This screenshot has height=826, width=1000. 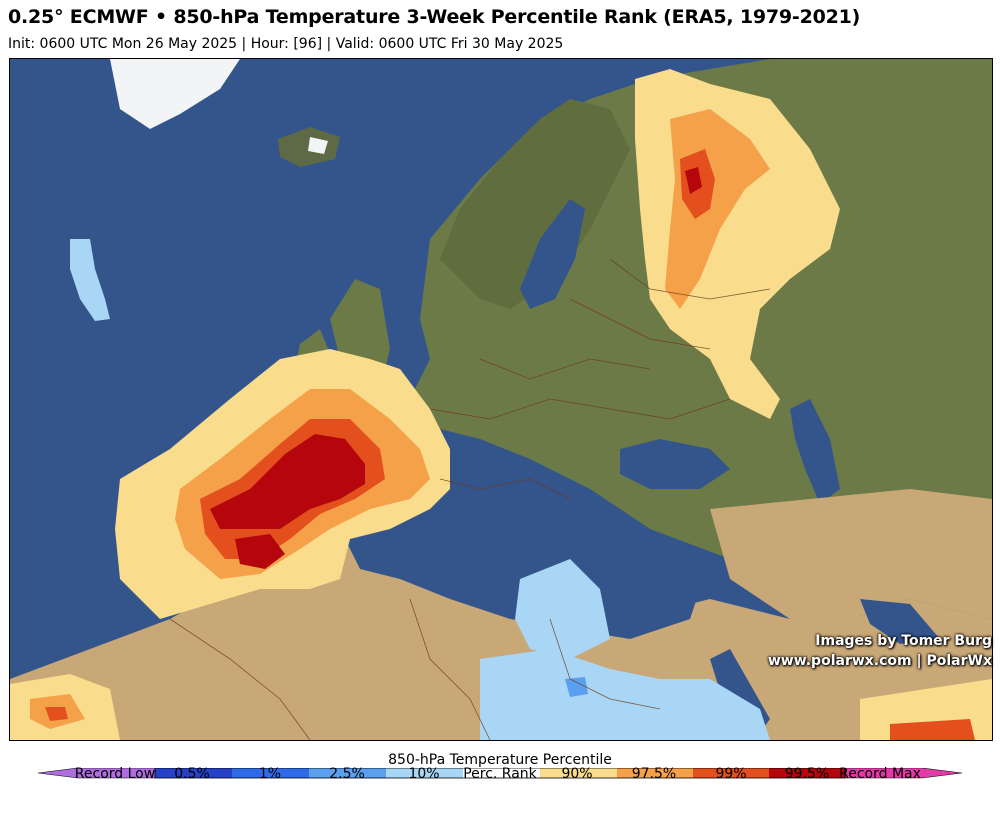 I want to click on colorbar-label-p10: 10%, so click(x=424, y=774).